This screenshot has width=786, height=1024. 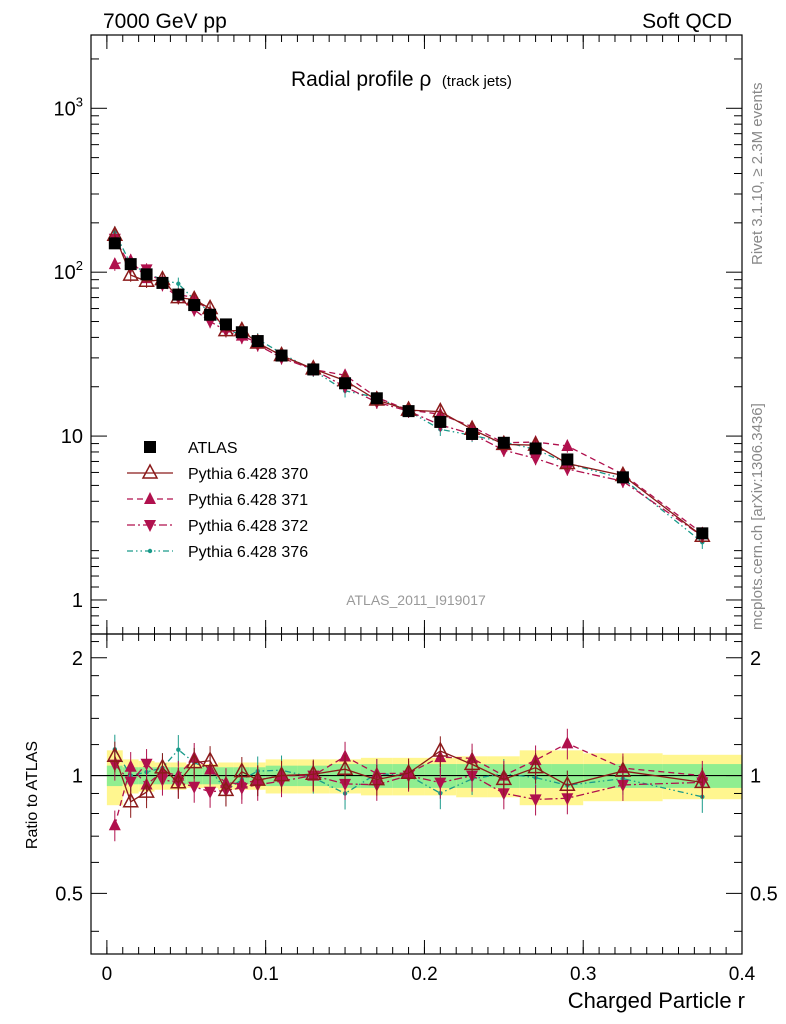 What do you see at coordinates (77, 601) in the screenshot?
I see `y-tick-label: 1` at bounding box center [77, 601].